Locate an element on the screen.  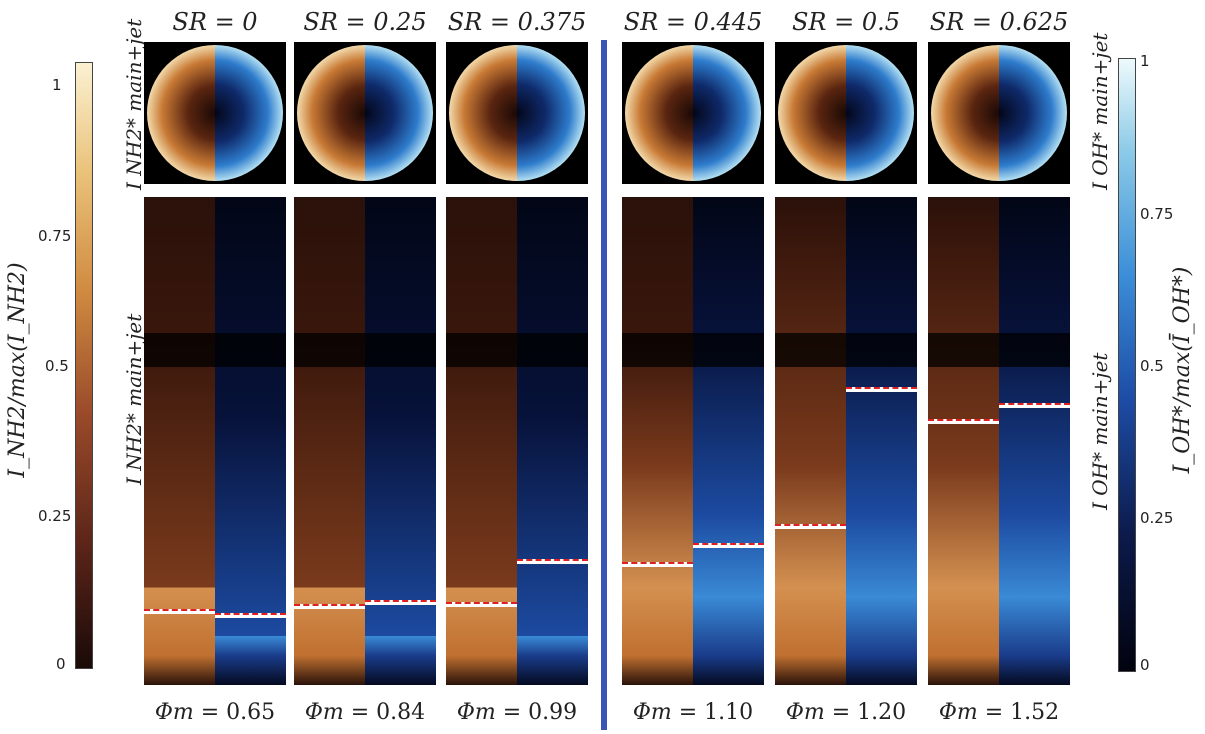
left-tick-0: 0 is located at coordinates (61, 664).